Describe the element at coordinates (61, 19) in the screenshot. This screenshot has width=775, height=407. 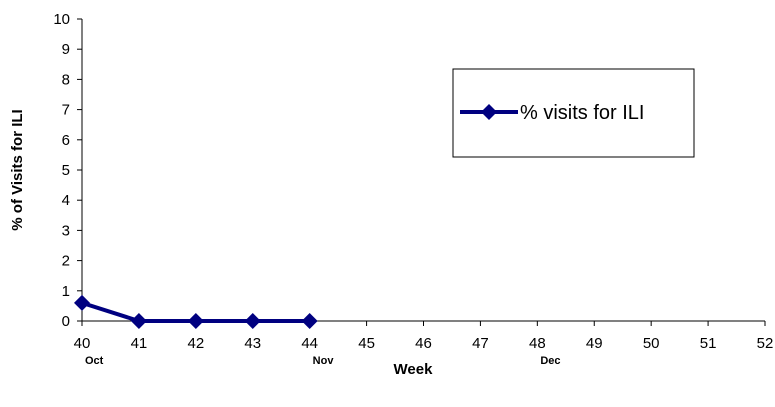
I see `y-tick-label: 10` at that location.